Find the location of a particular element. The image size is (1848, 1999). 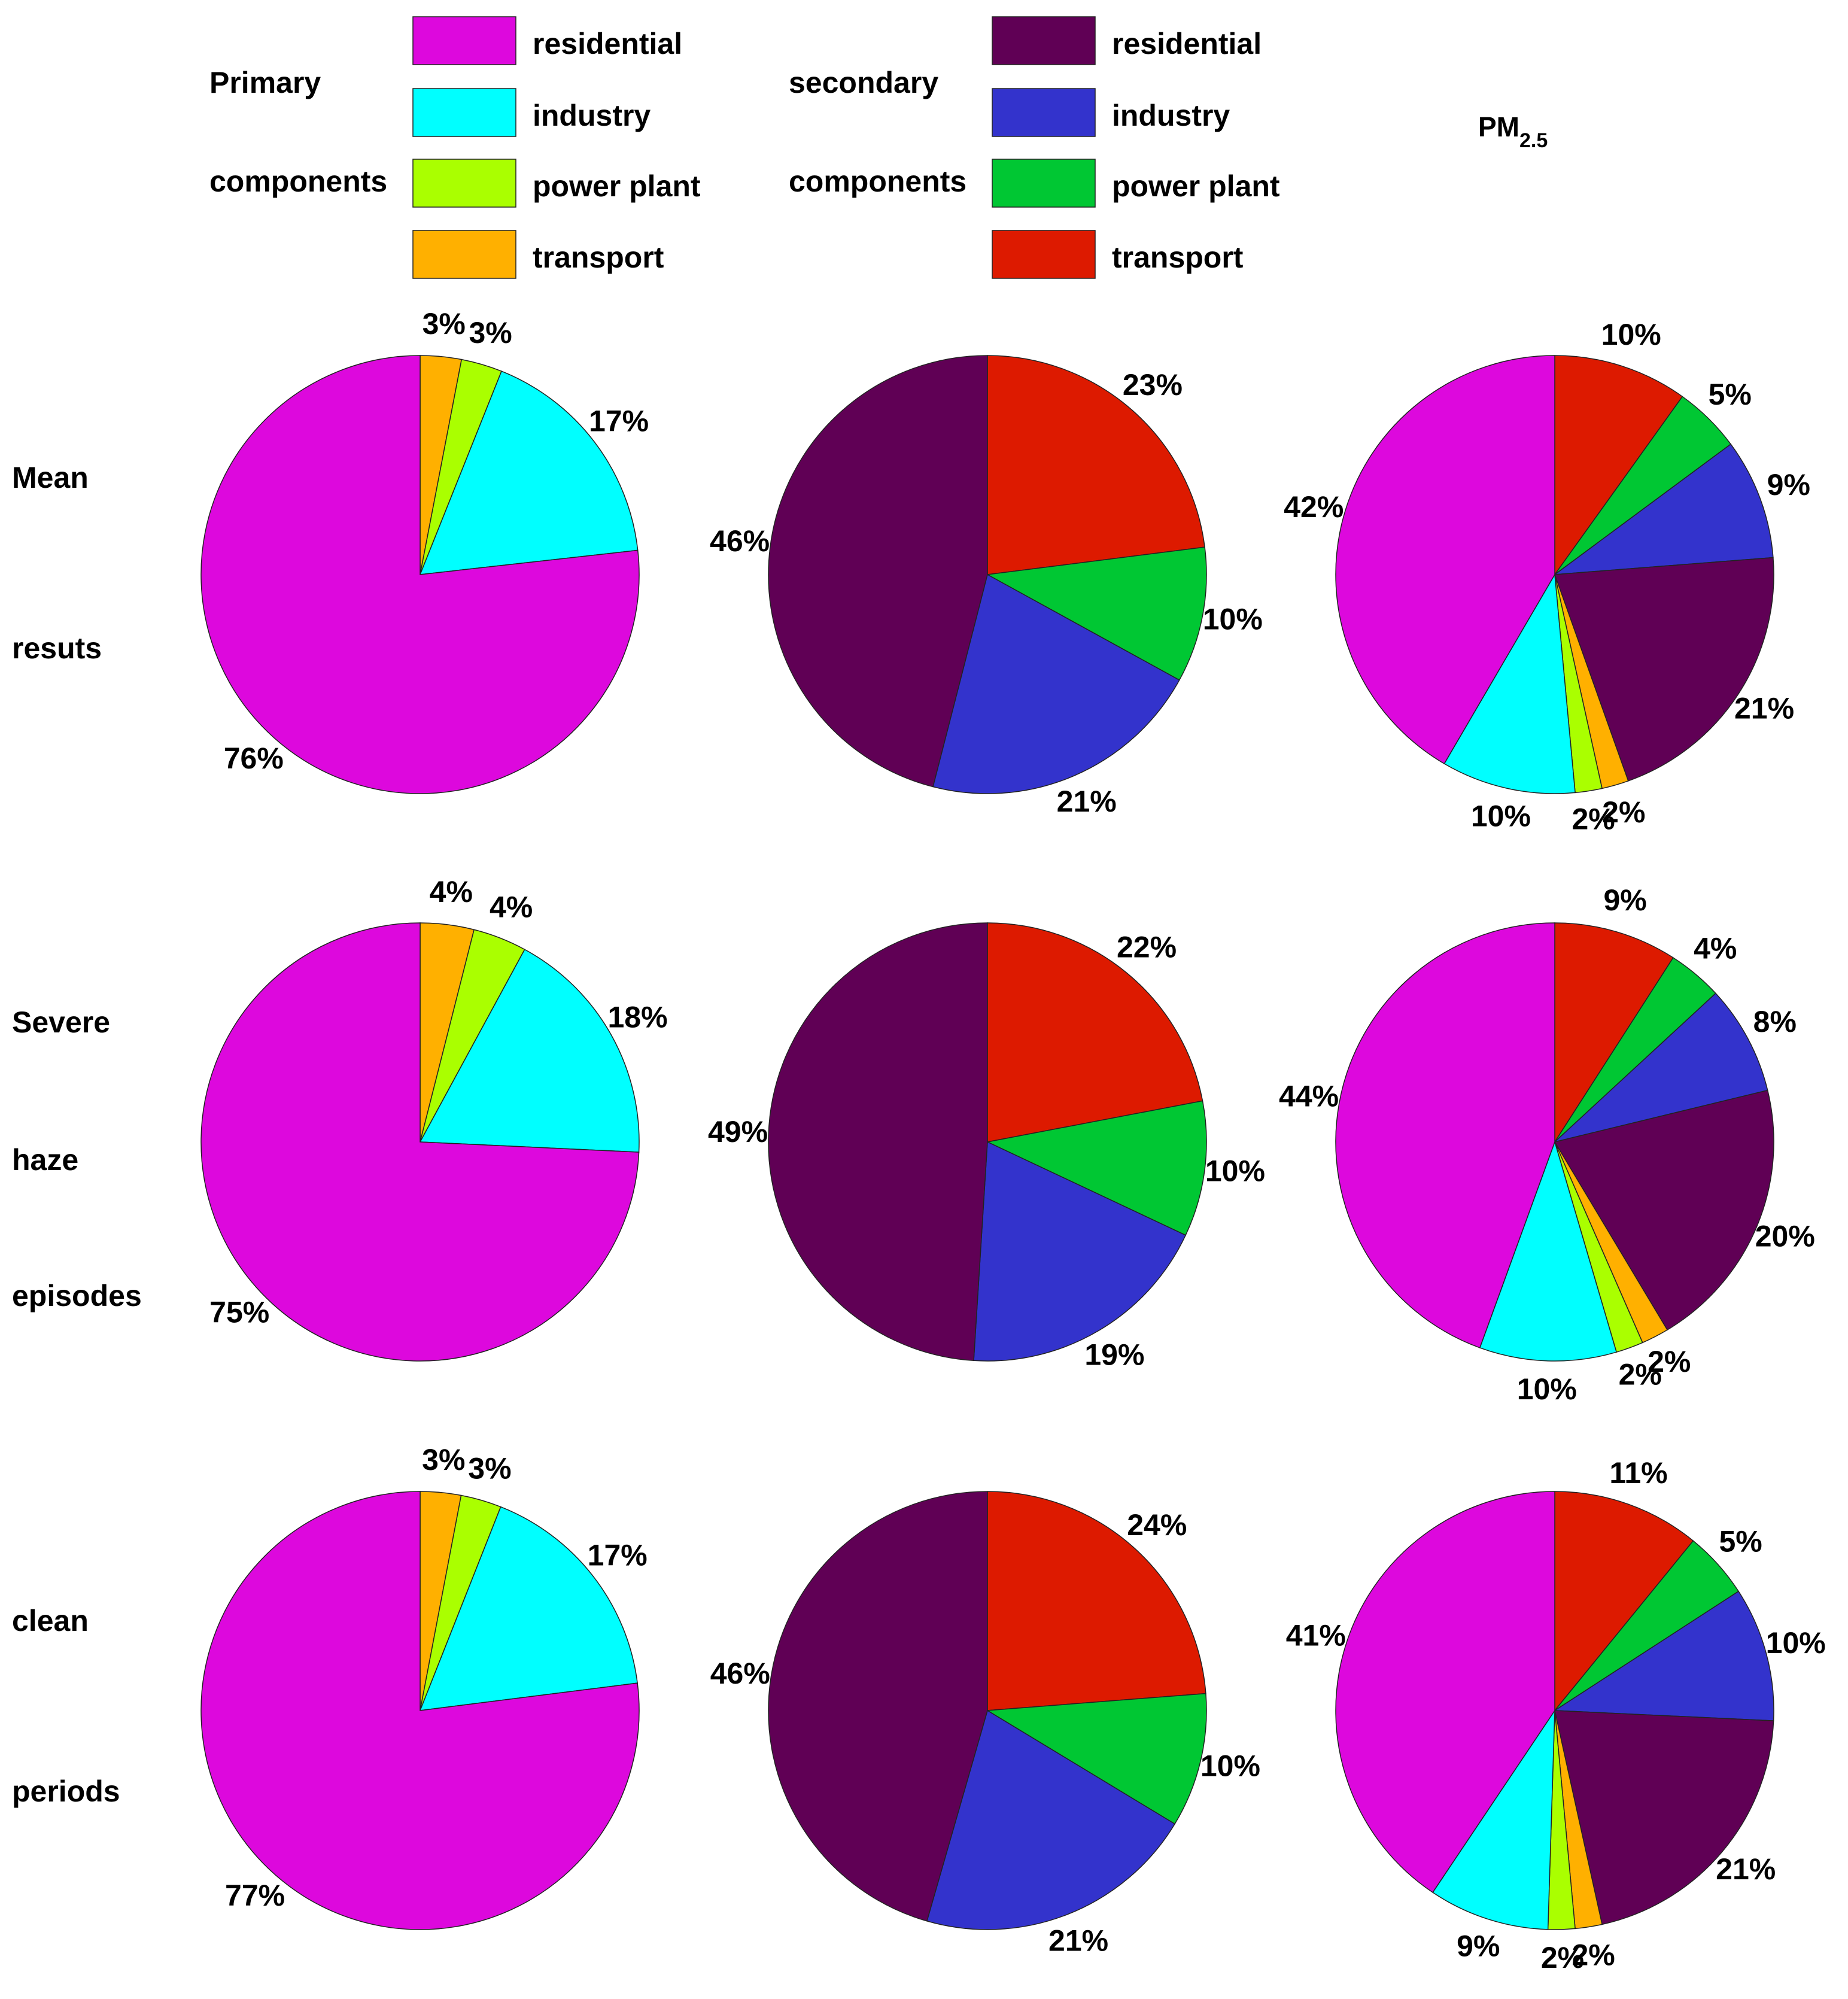

pie-slice-mean-resuts-pm2-5-secondary-transport is located at coordinates (1618, 465).